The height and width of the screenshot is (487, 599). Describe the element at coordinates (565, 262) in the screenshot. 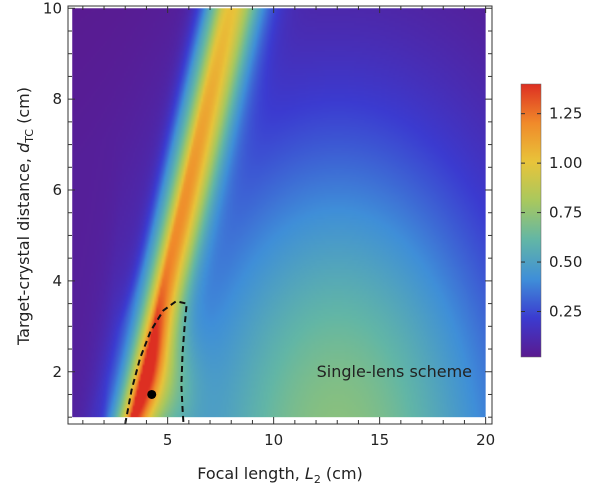

I see `colorbar-tick-label: 0.50` at that location.